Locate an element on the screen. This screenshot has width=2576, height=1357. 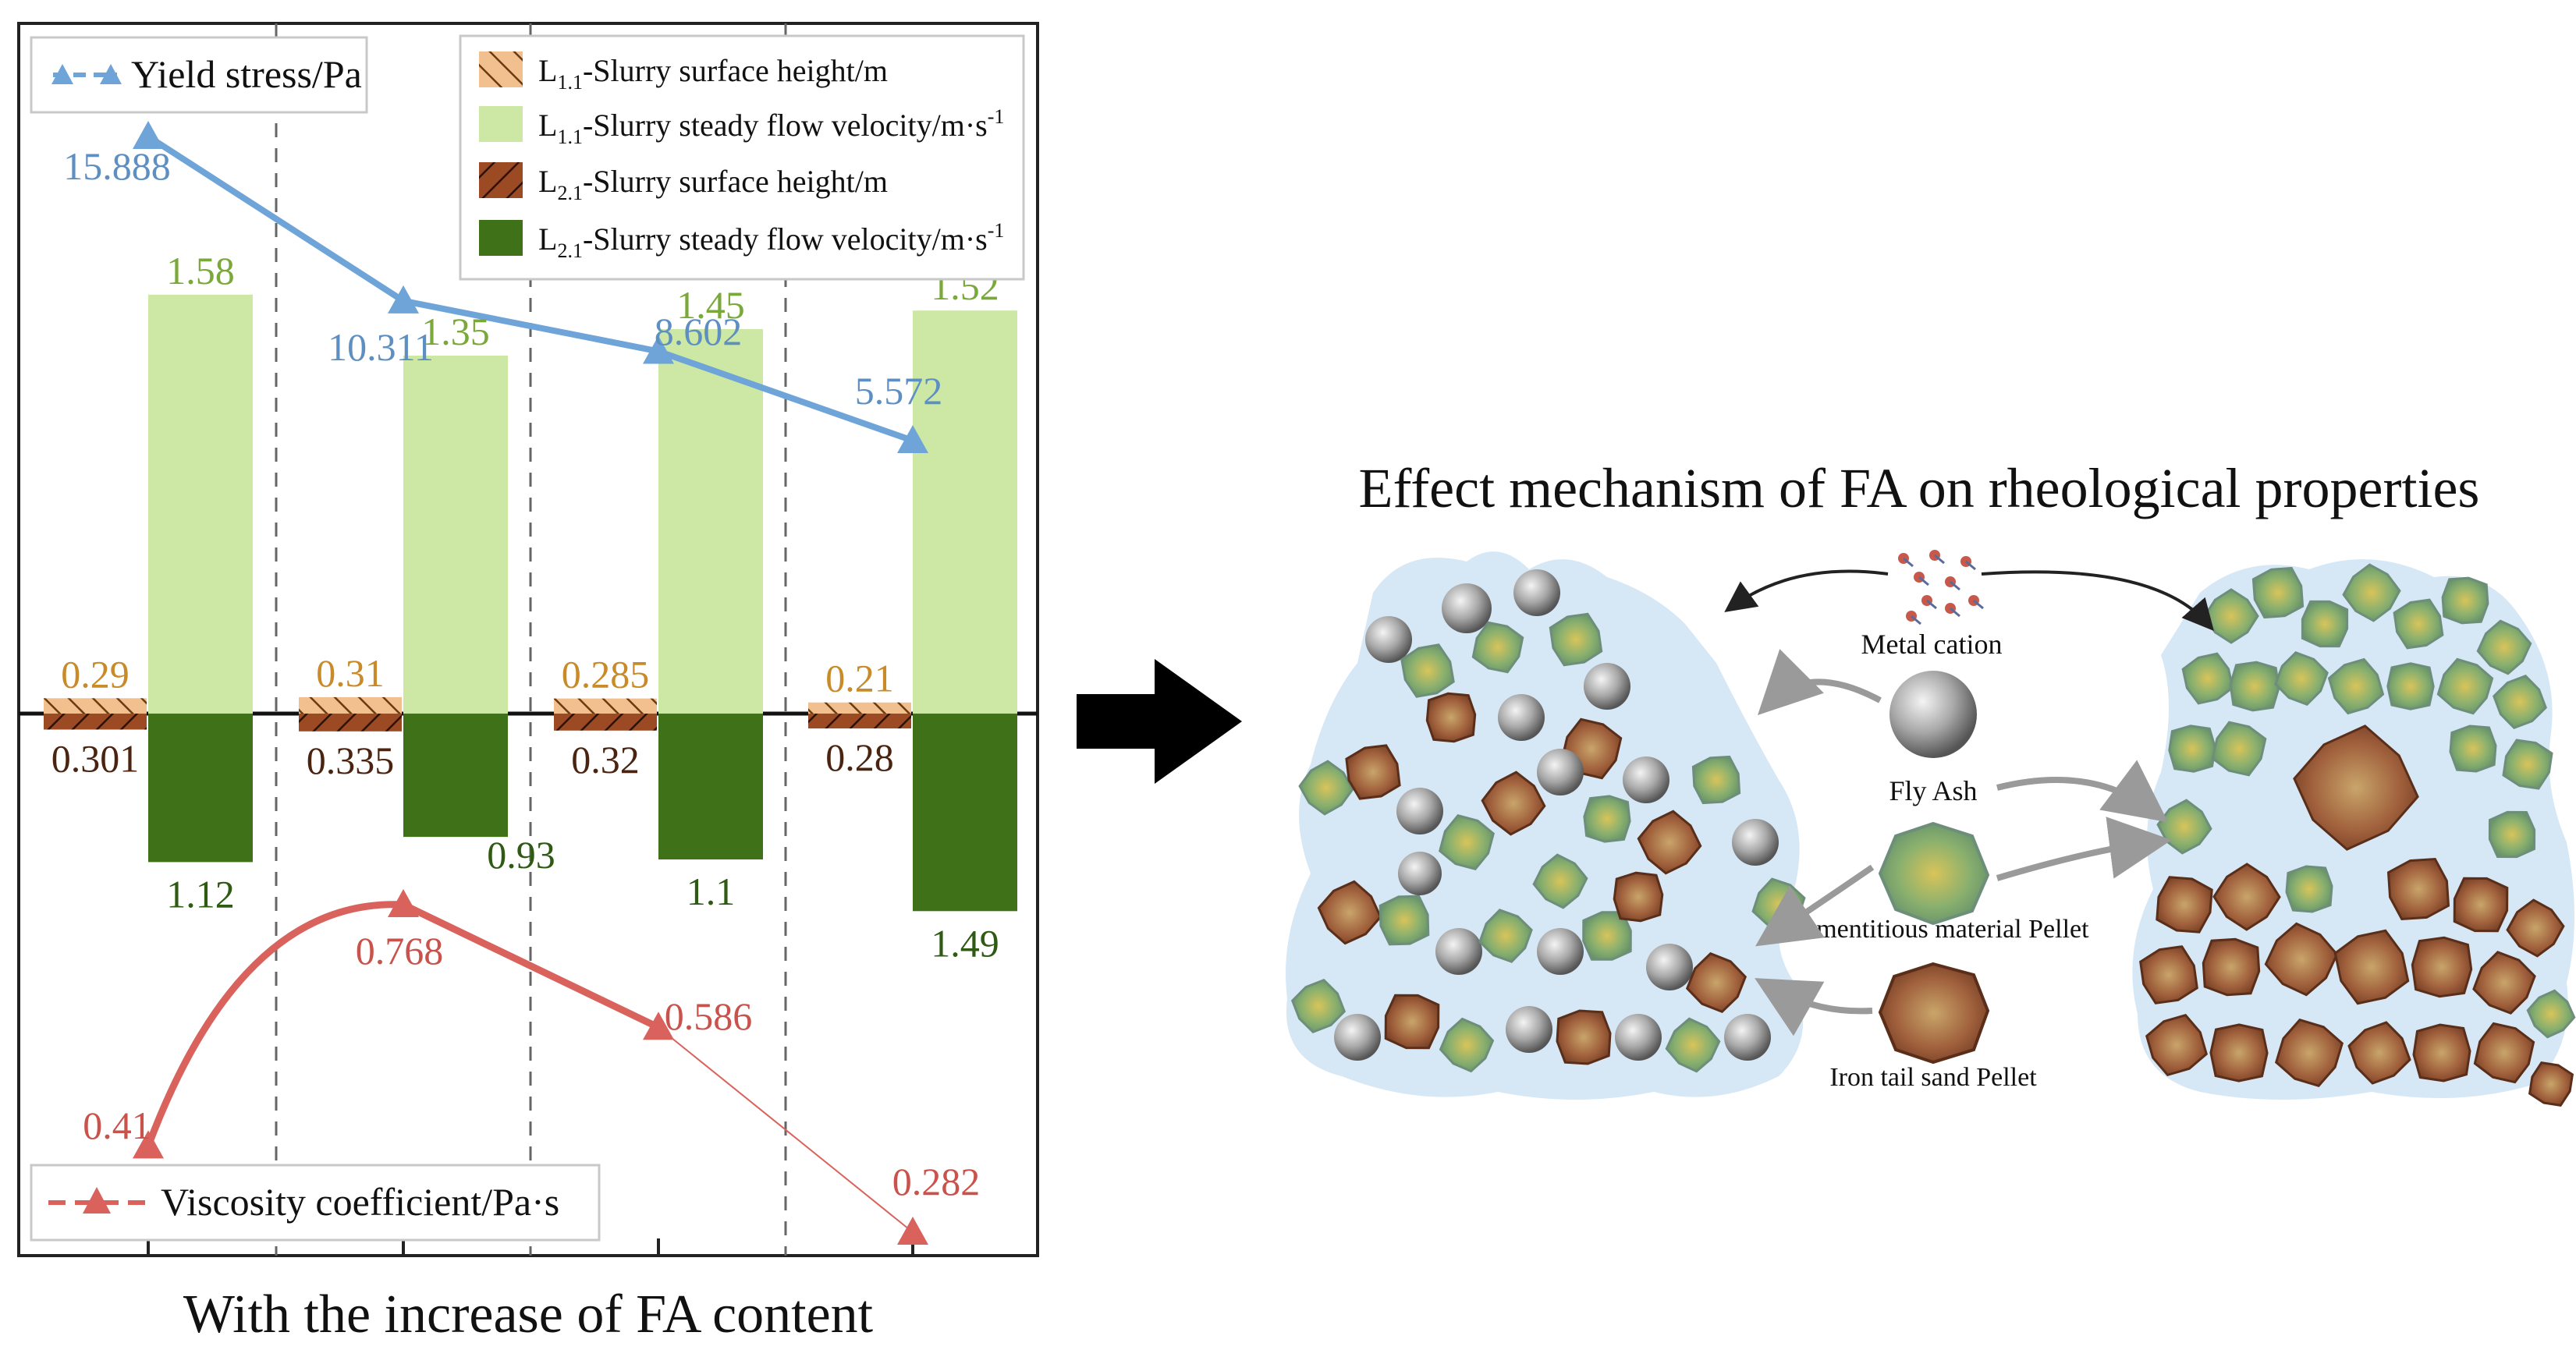
legend-swatch-l11-height is located at coordinates (501, 69).